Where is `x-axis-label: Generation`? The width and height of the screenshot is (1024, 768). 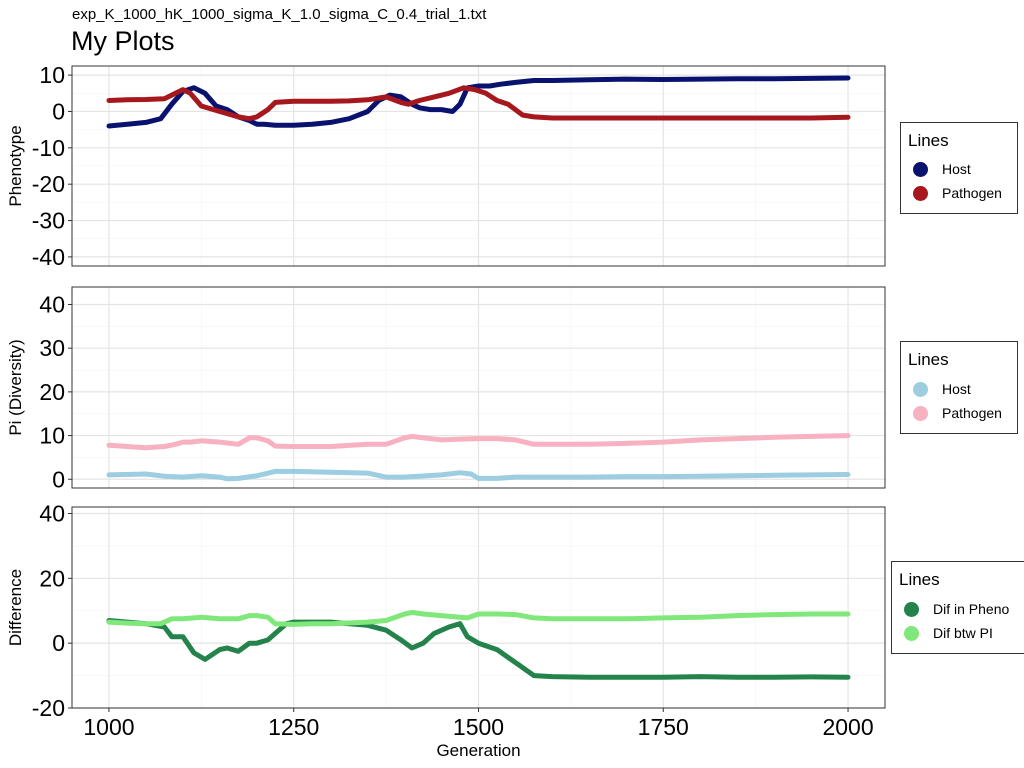
x-axis-label: Generation is located at coordinates (478, 750).